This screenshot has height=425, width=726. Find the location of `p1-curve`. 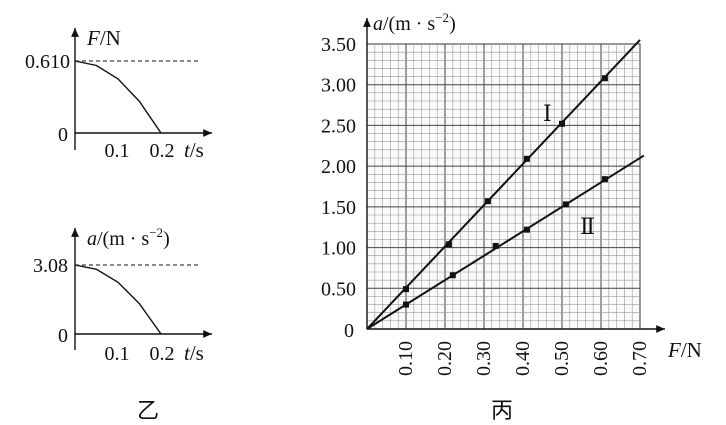

p1-curve is located at coordinates (118, 97).